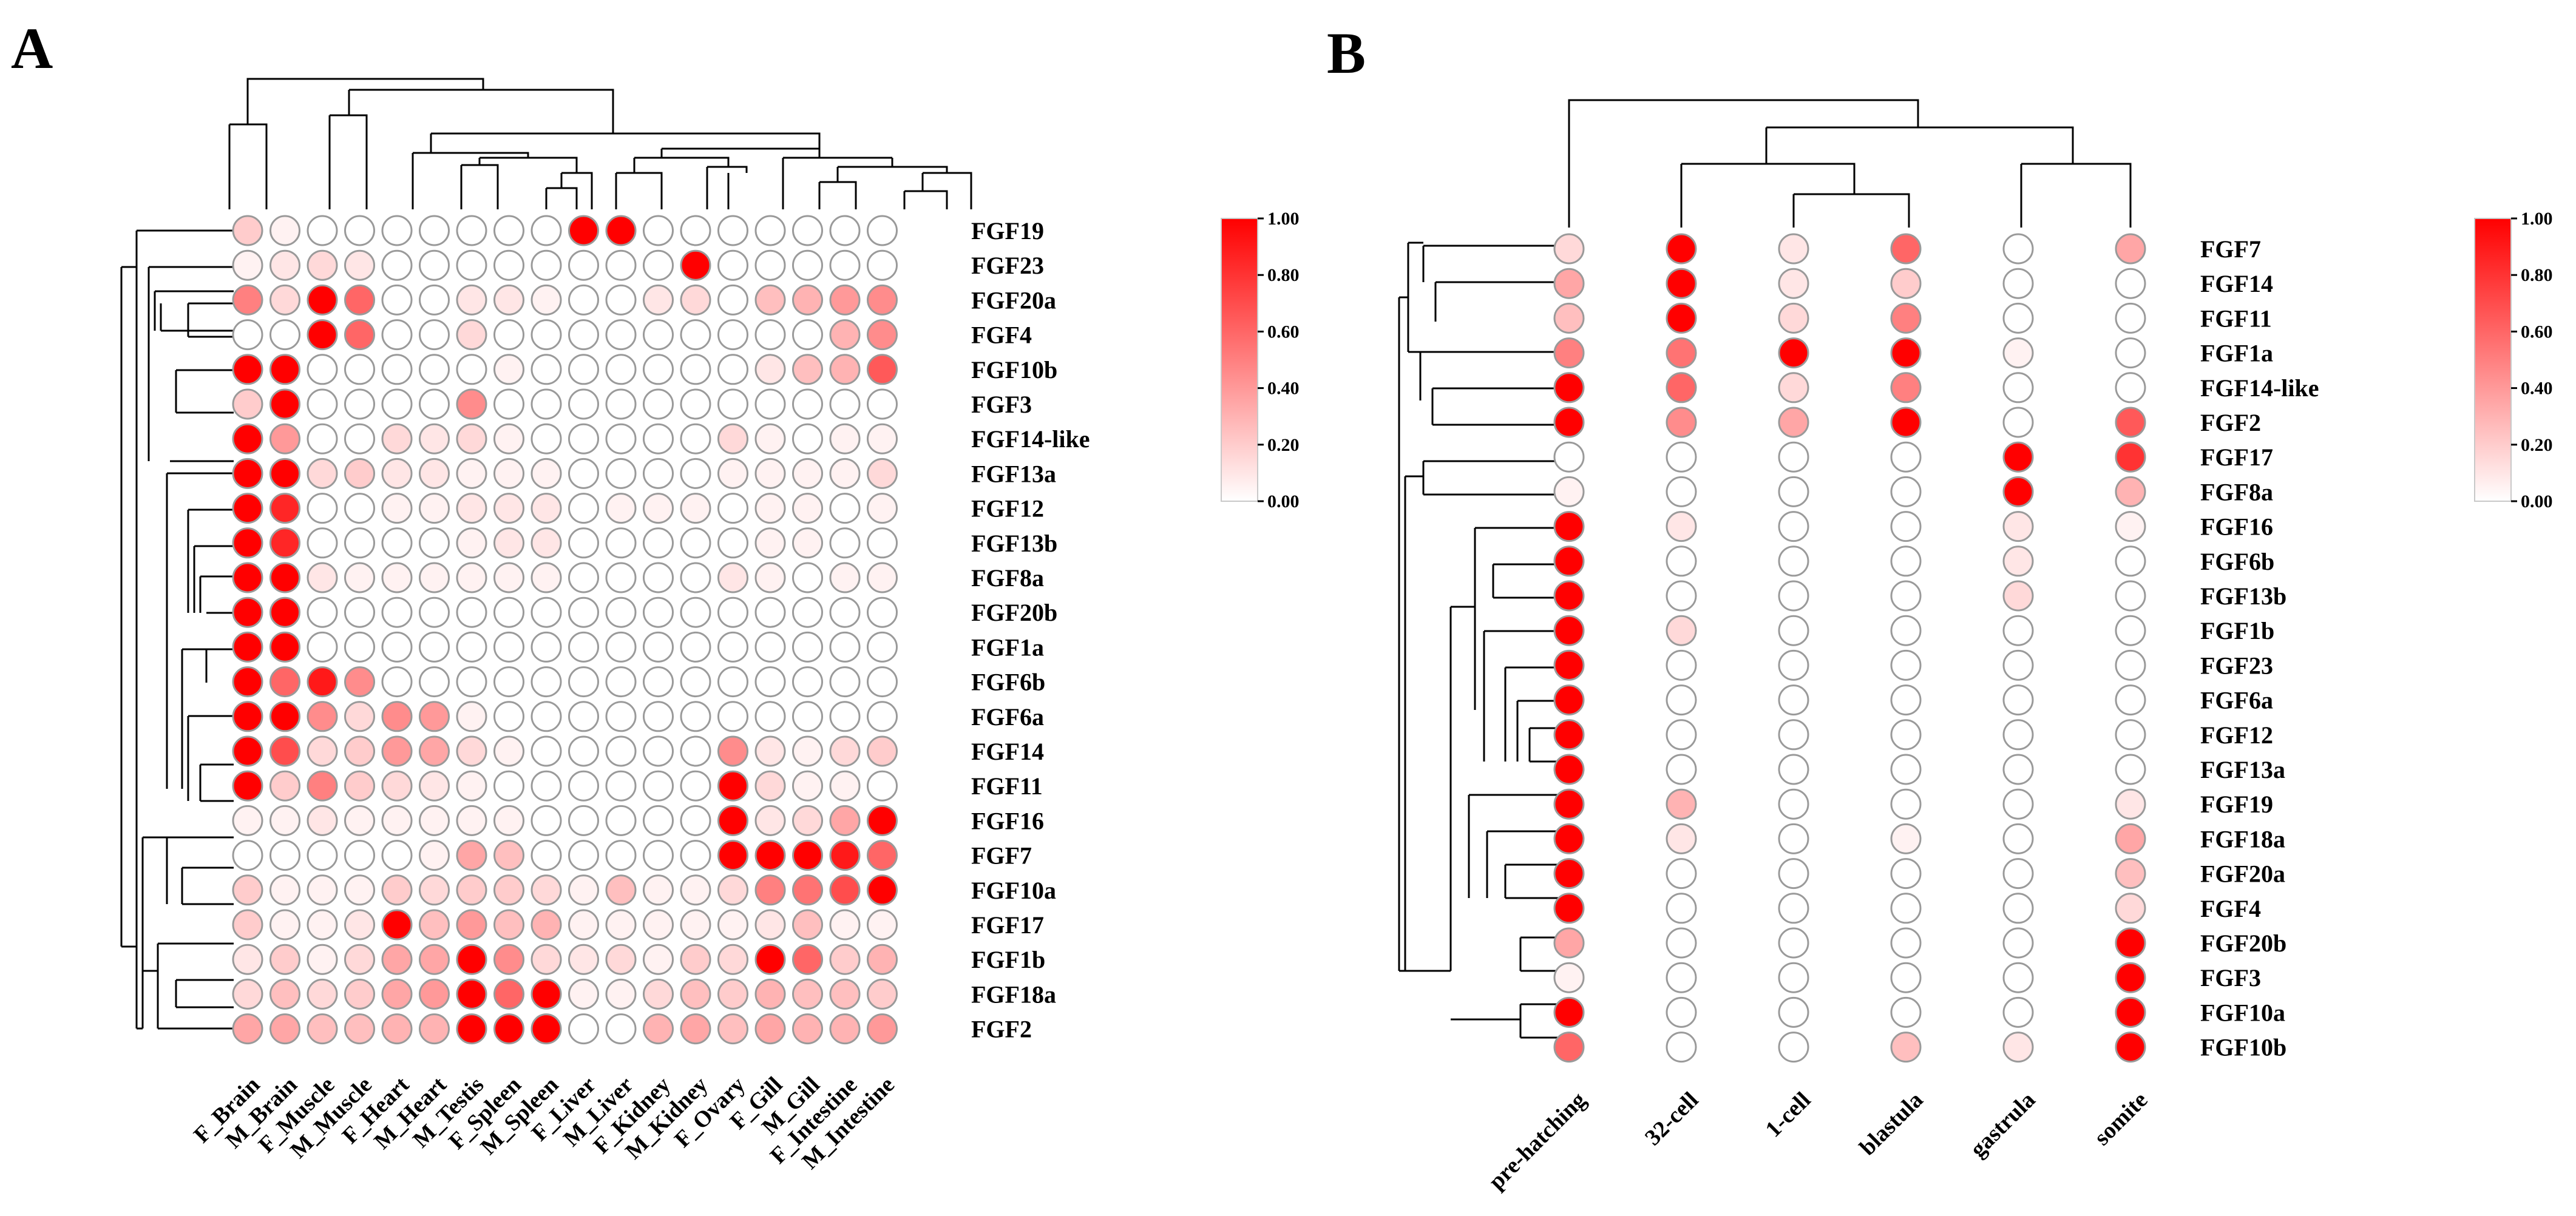  What do you see at coordinates (360, 300) in the screenshot?
I see `cell-fgf20a-m-muscle` at bounding box center [360, 300].